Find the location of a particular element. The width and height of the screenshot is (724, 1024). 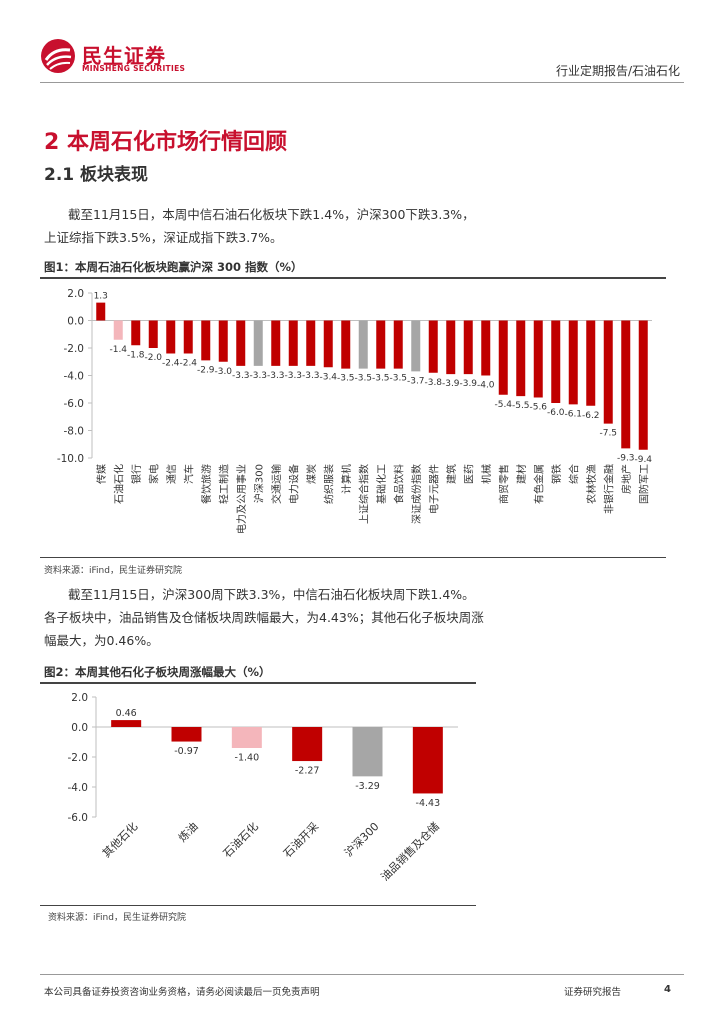

category-label: 食品饮料 is located at coordinates (398, 484).